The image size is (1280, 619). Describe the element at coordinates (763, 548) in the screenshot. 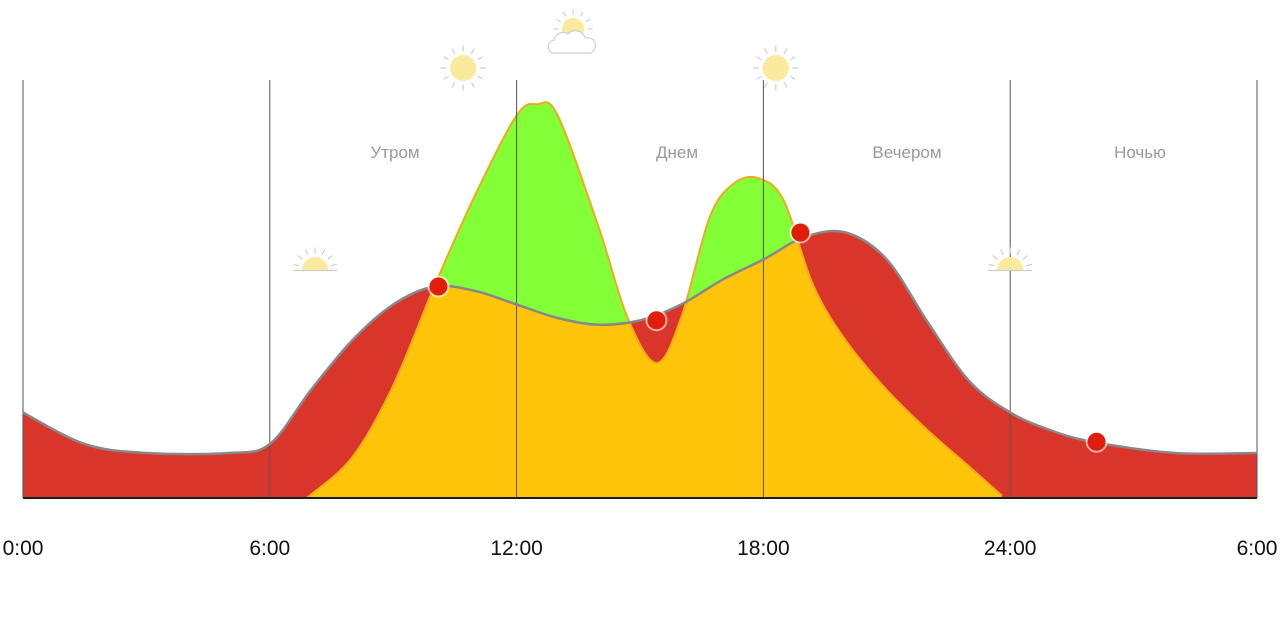

I see `x-tick-label: 18:00` at that location.